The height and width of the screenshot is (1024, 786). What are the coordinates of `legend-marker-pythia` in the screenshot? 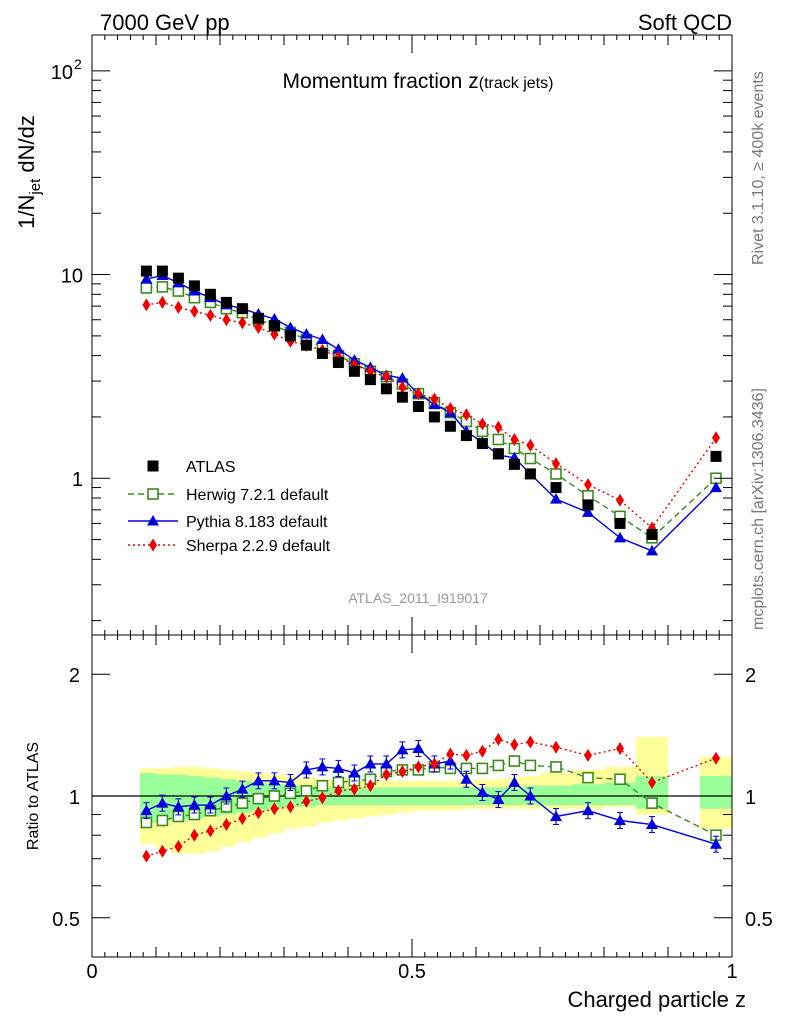 It's located at (153, 520).